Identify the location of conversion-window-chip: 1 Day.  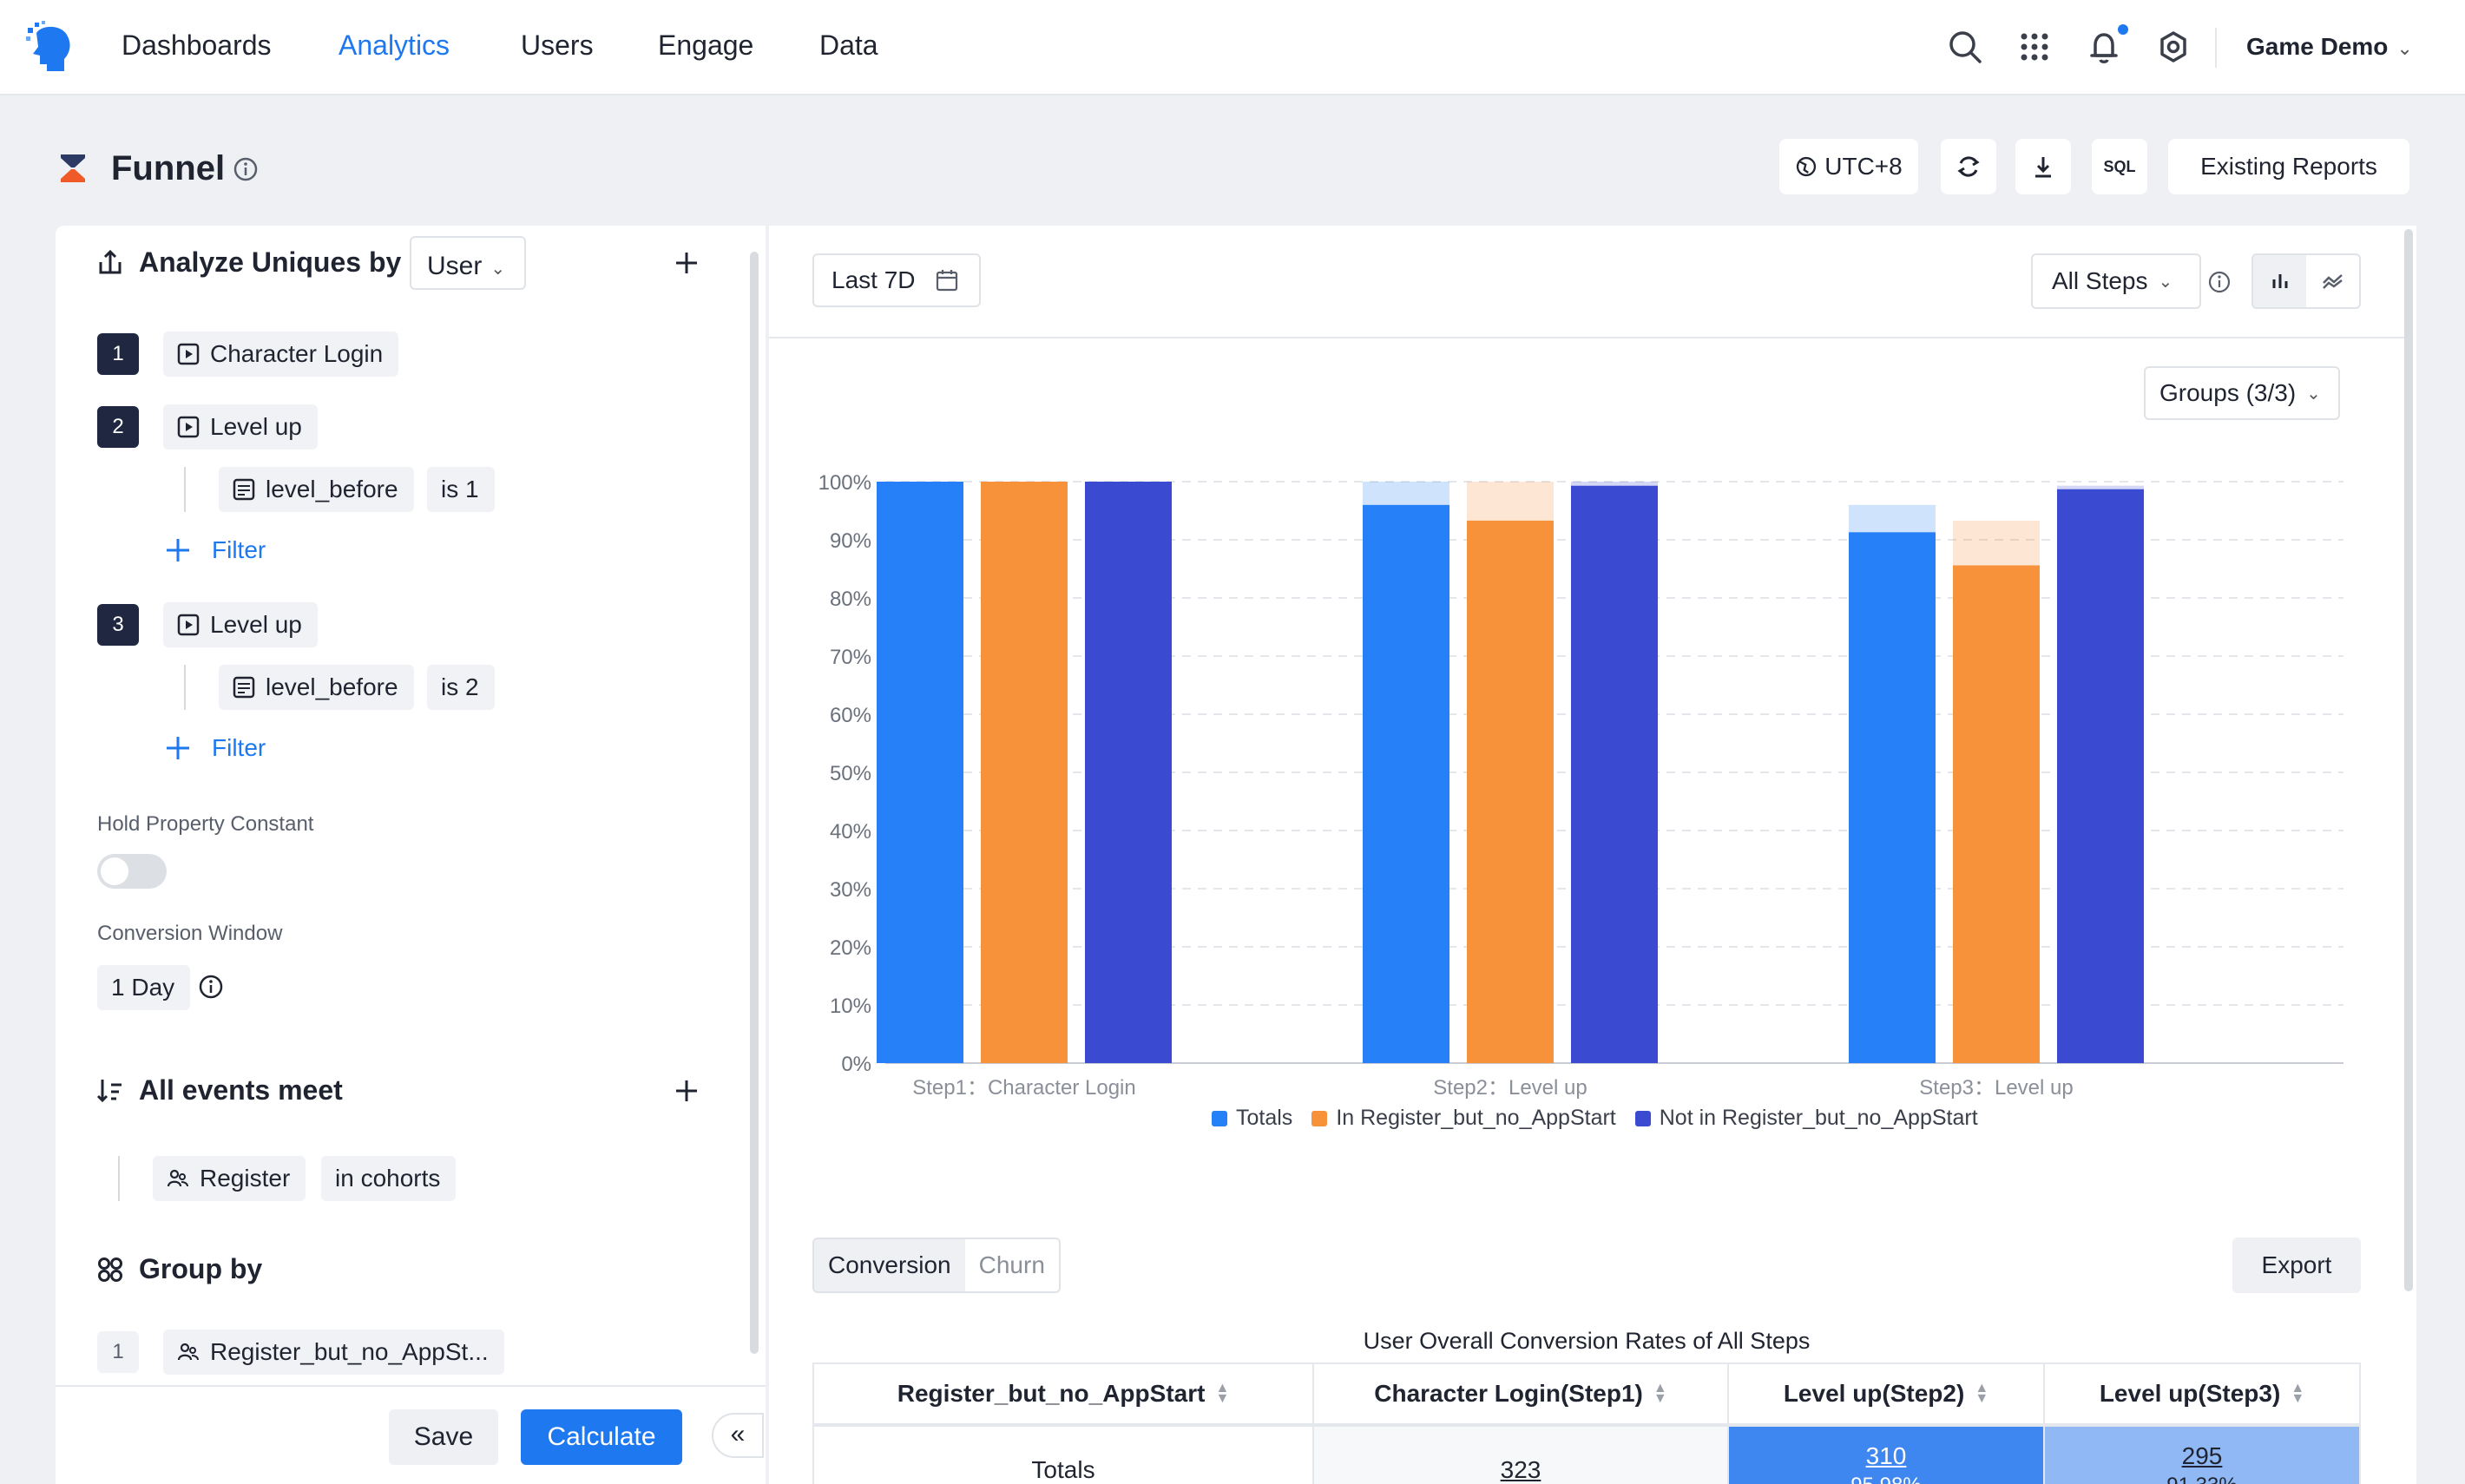
(144, 987).